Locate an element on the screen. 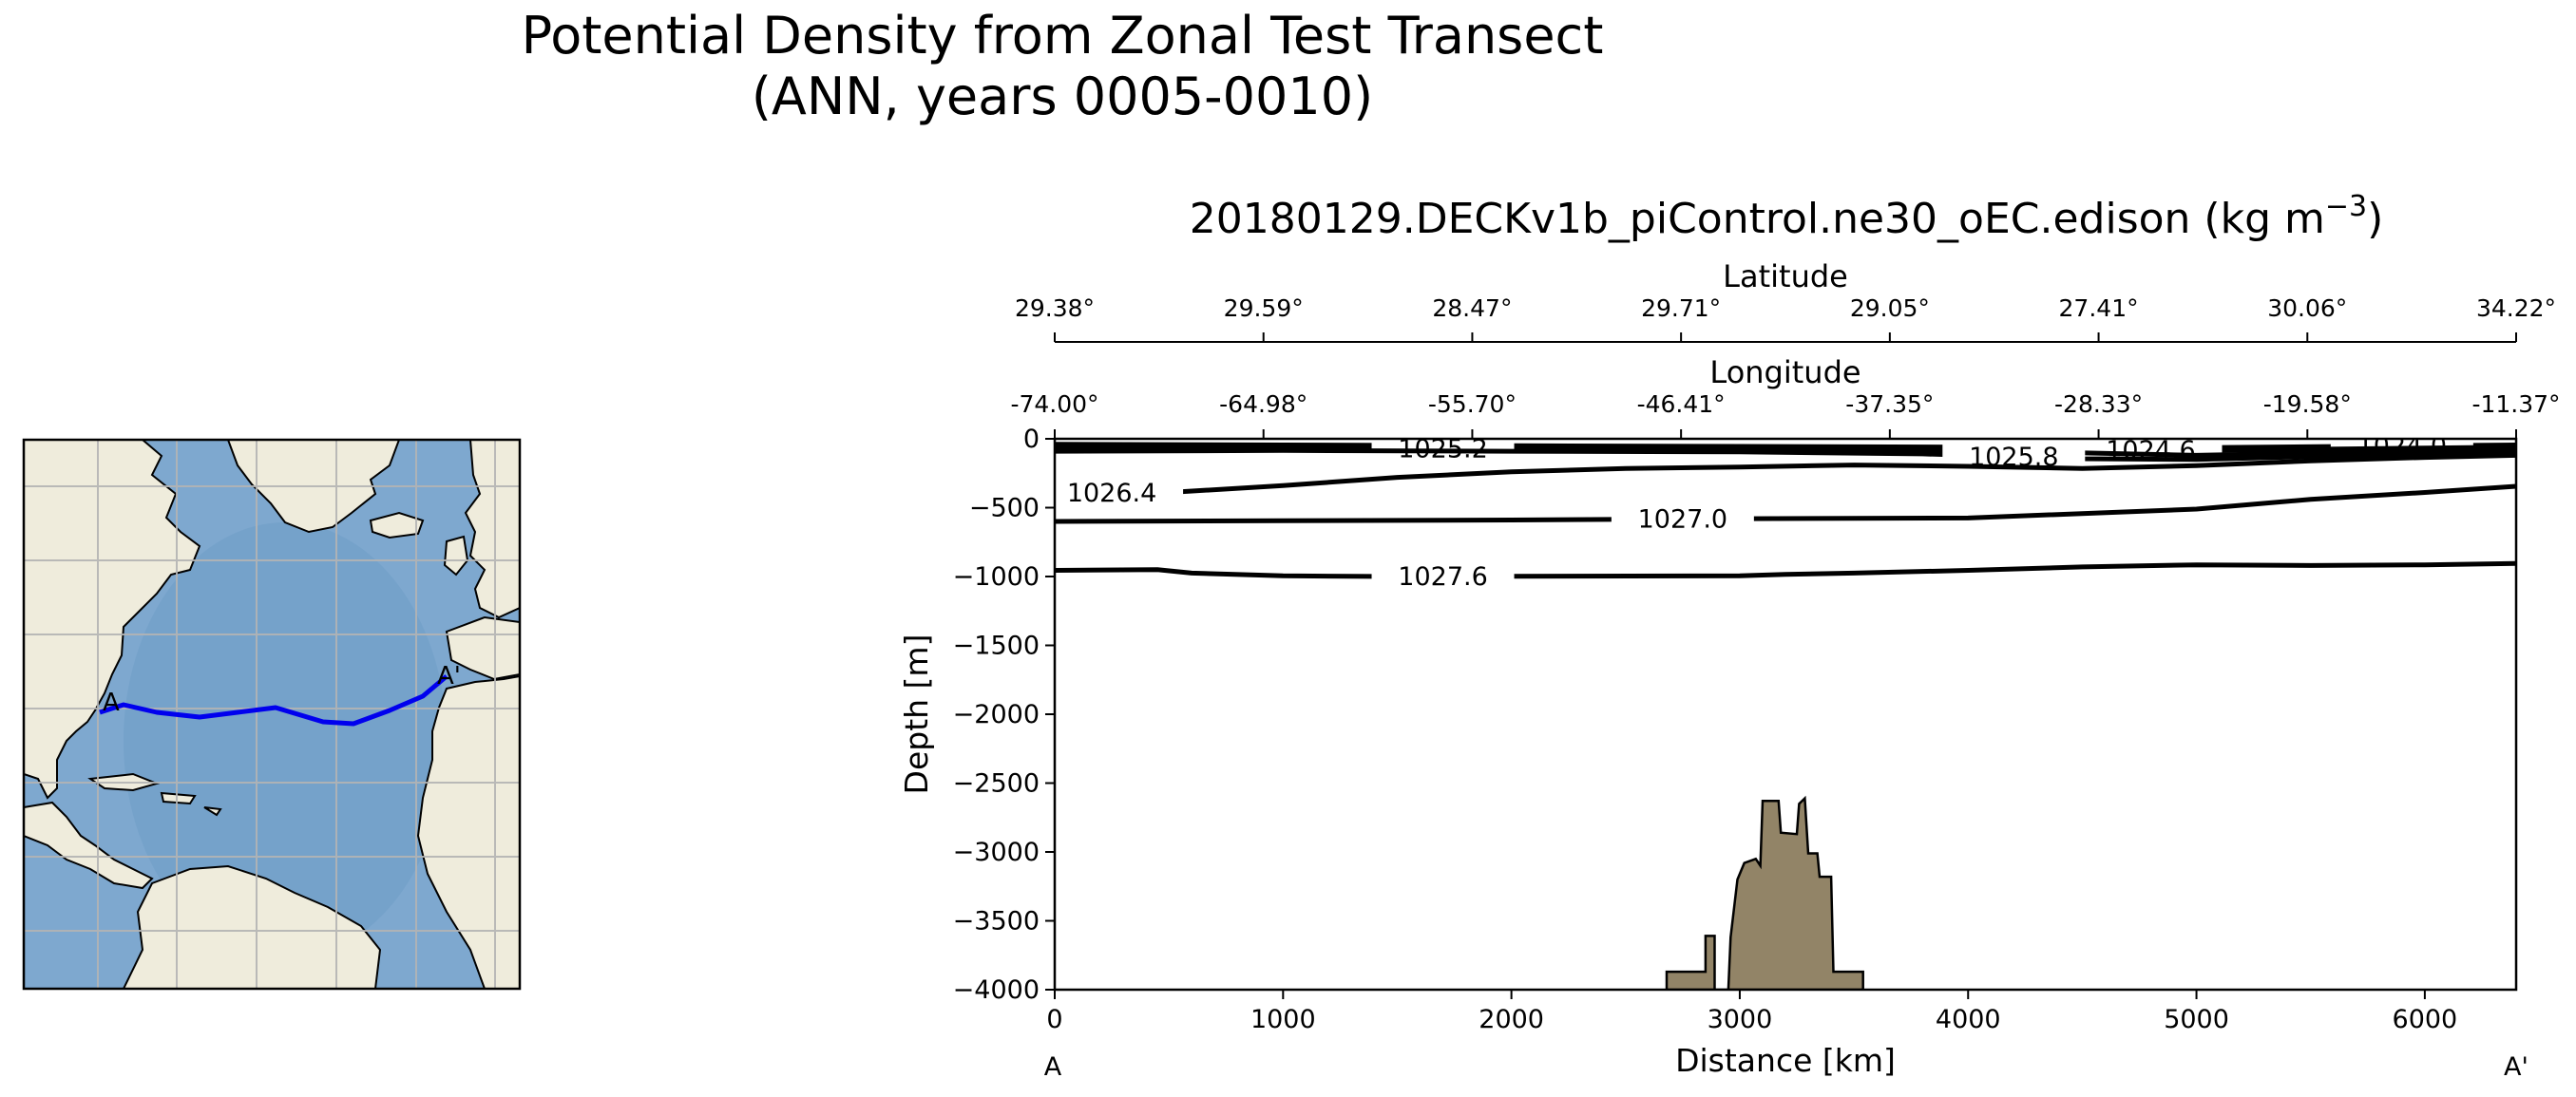 This screenshot has width=2576, height=1097. map-south-america is located at coordinates (252, 926).